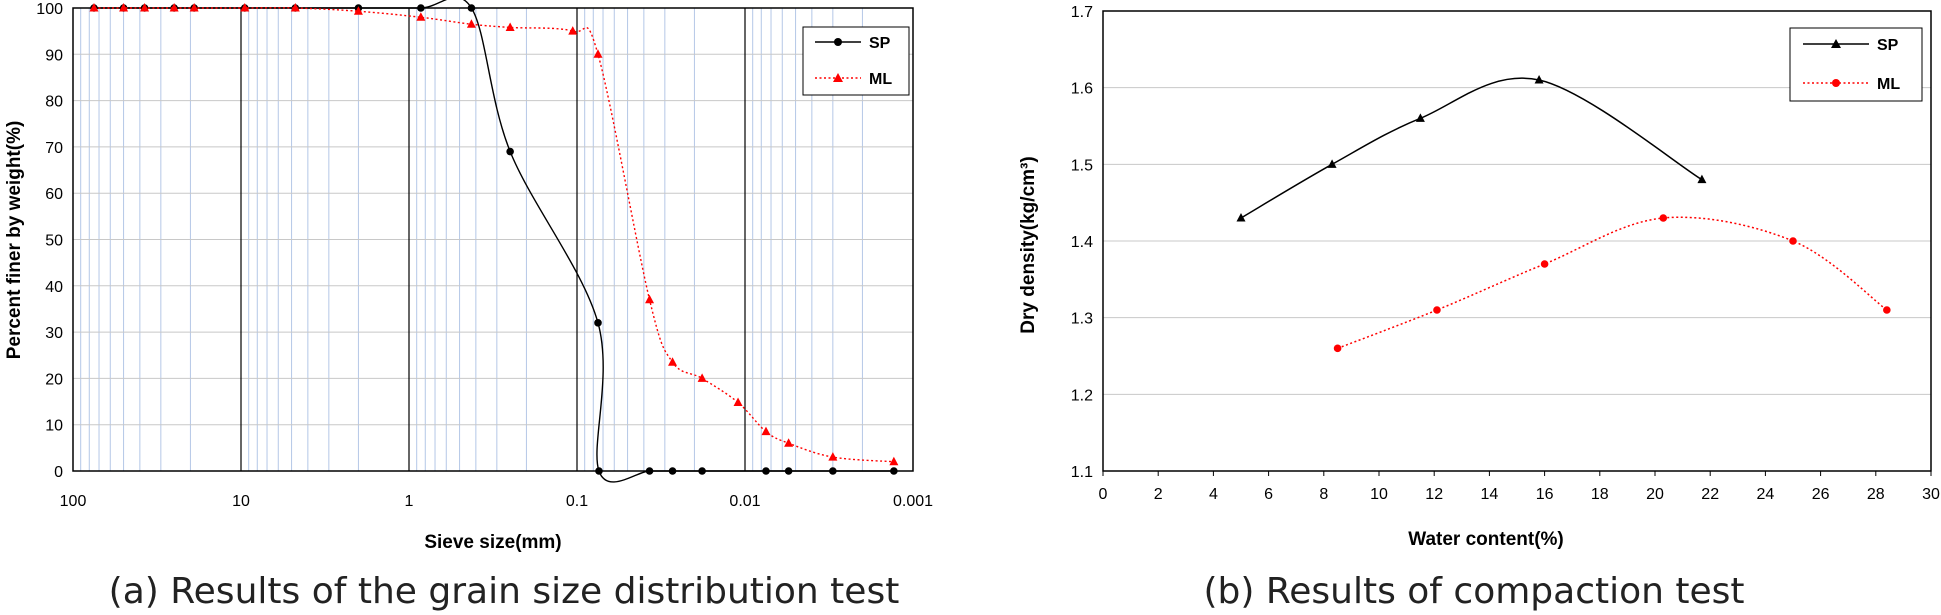 The height and width of the screenshot is (615, 1941). I want to click on x-tick-label: 4, so click(1213, 494).